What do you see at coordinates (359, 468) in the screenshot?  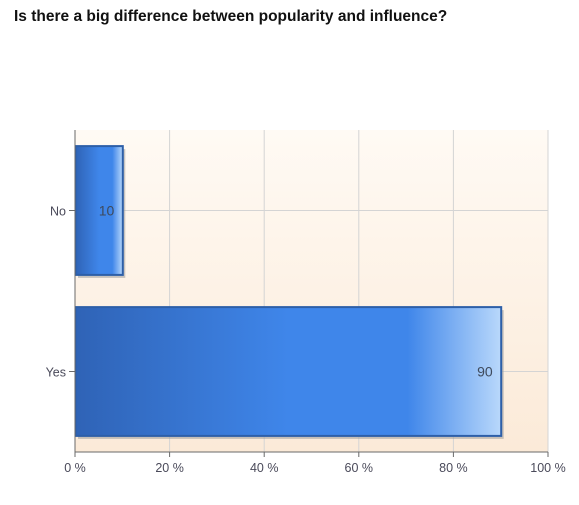 I see `x-tick-label: 60 %` at bounding box center [359, 468].